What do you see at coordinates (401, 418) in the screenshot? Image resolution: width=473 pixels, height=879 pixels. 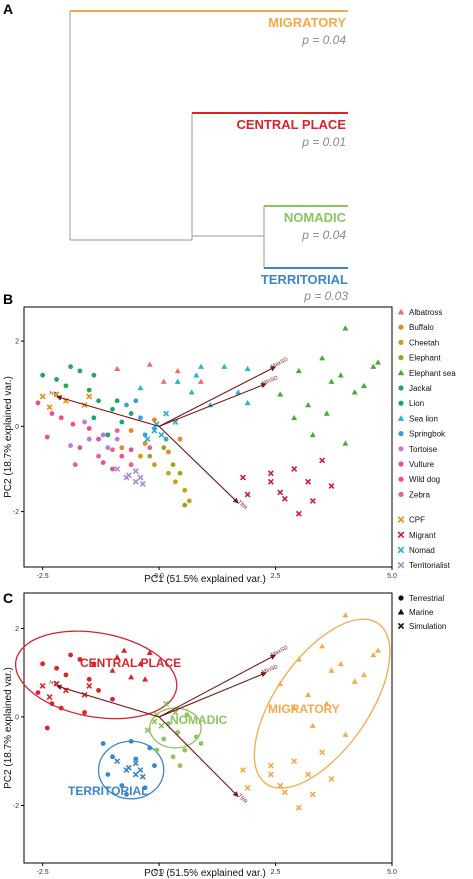 I see `legend-marker-sea-lion` at bounding box center [401, 418].